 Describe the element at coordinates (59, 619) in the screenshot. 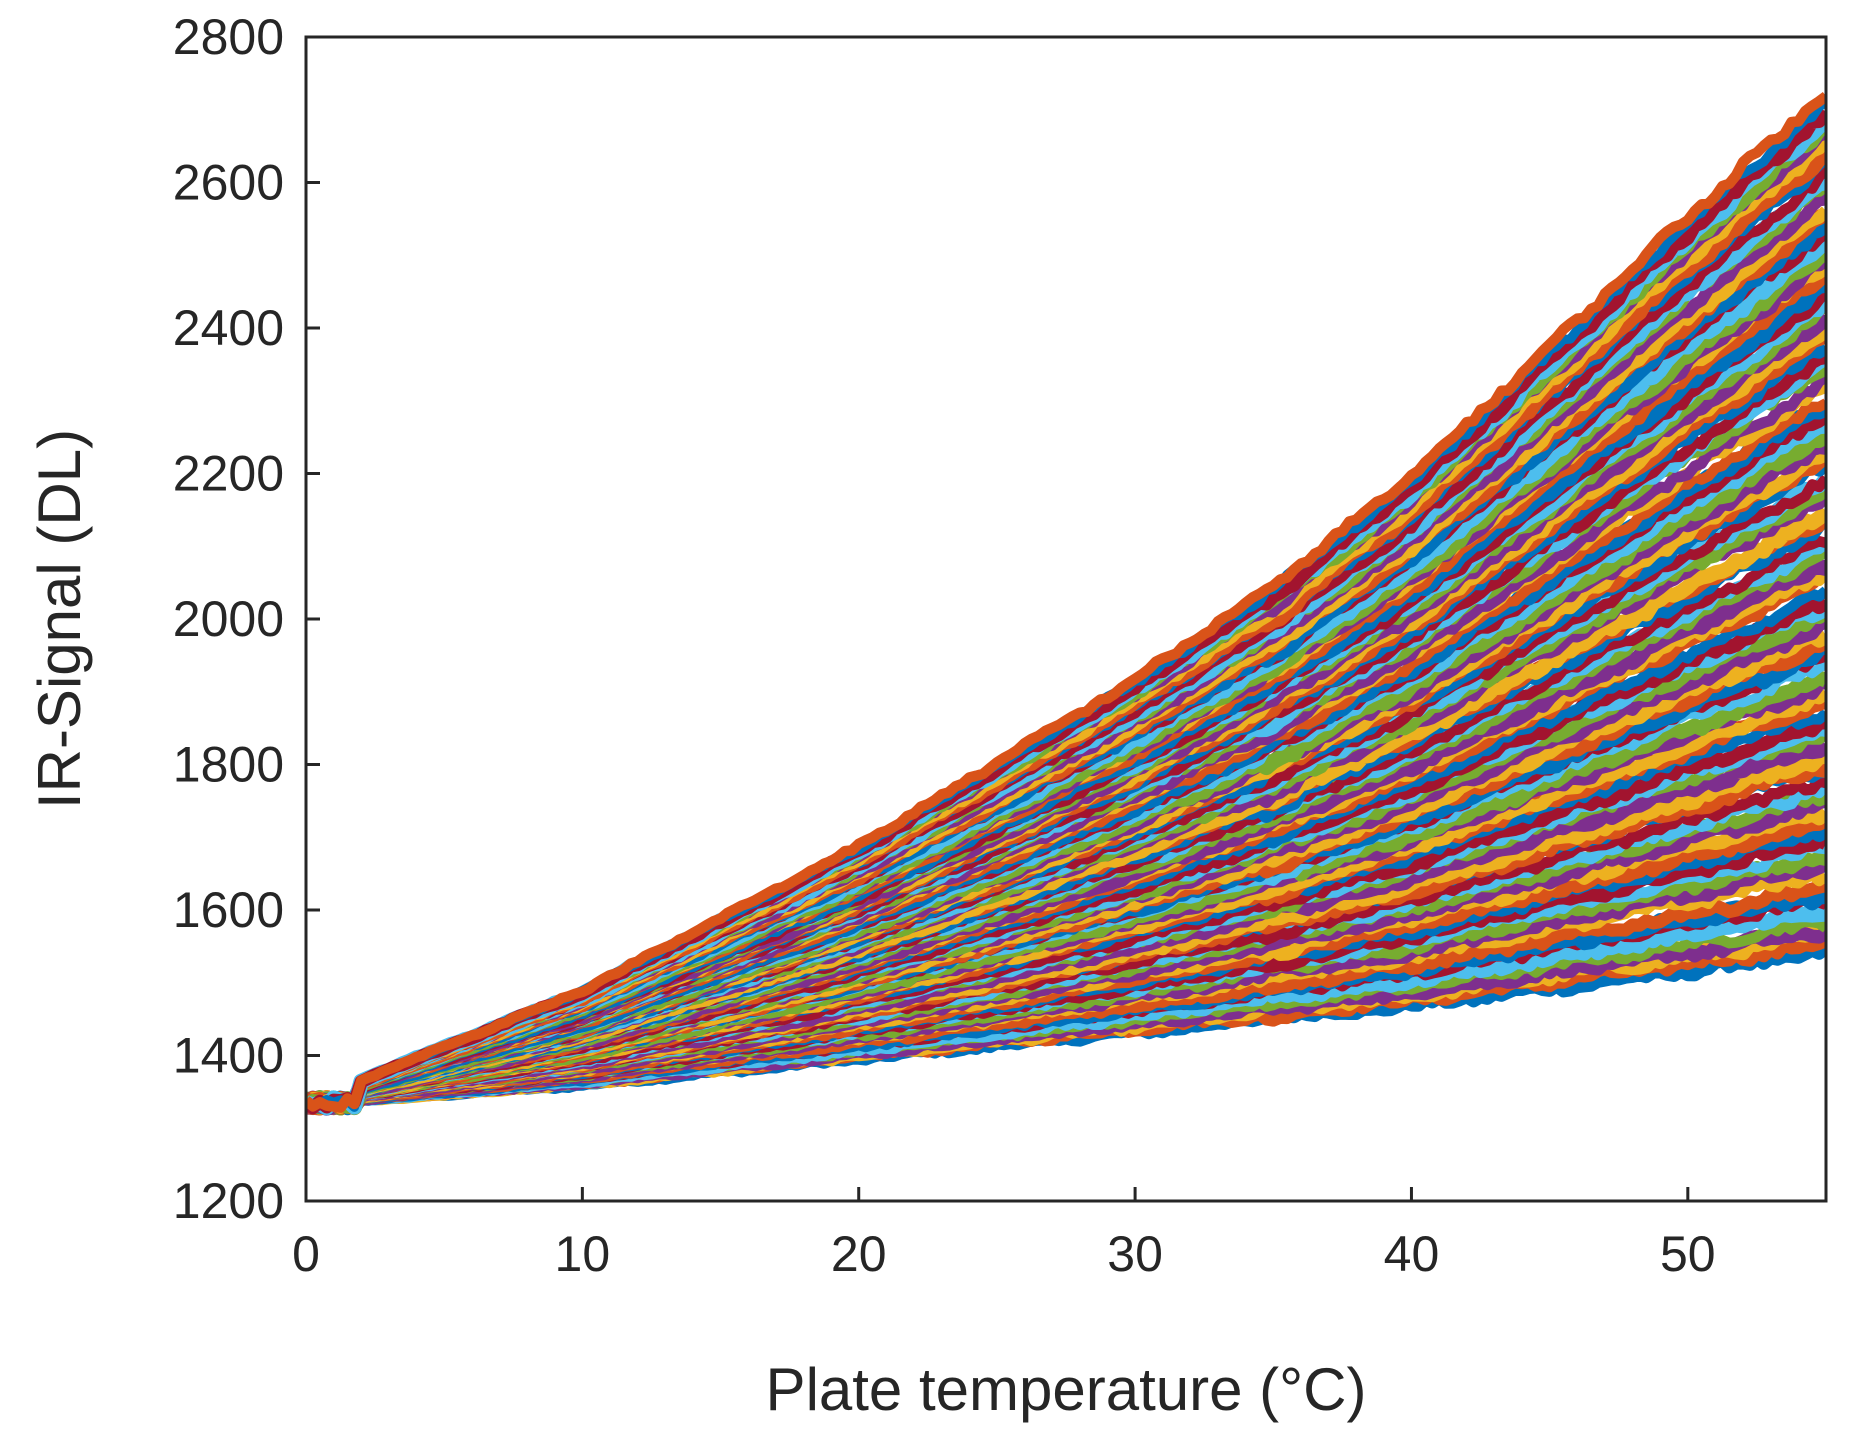

I see `y-axis-label: IR-Signal (DL)` at that location.